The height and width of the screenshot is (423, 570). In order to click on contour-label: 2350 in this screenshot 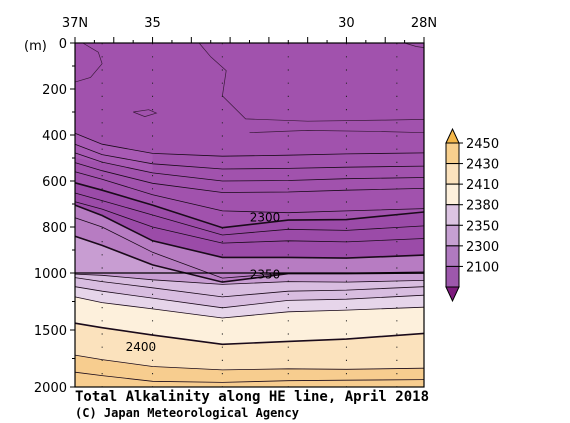, I will do `click(265, 275)`.